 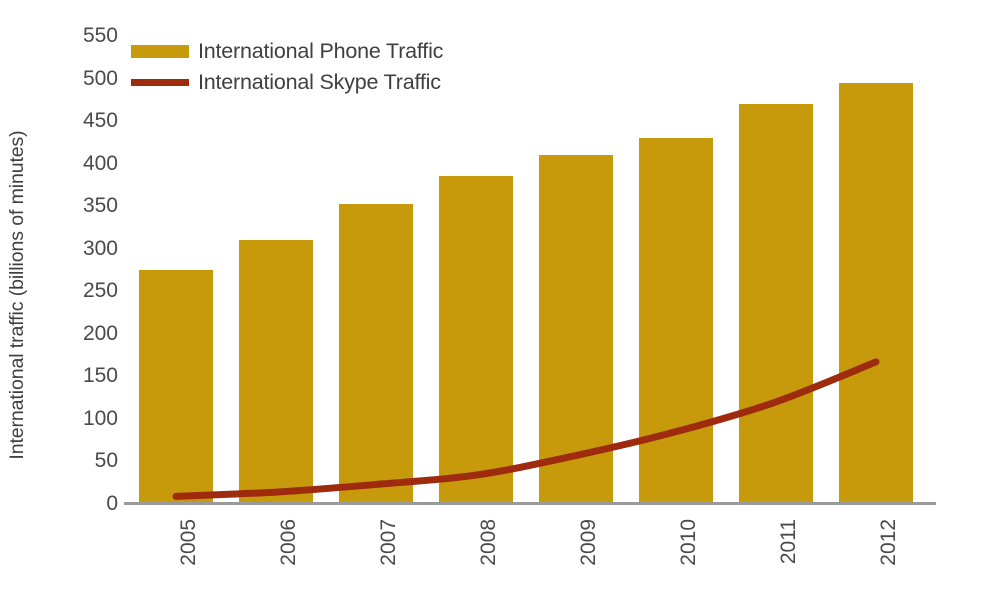 I want to click on x-axis-tick-2005: 2005, so click(x=188, y=542).